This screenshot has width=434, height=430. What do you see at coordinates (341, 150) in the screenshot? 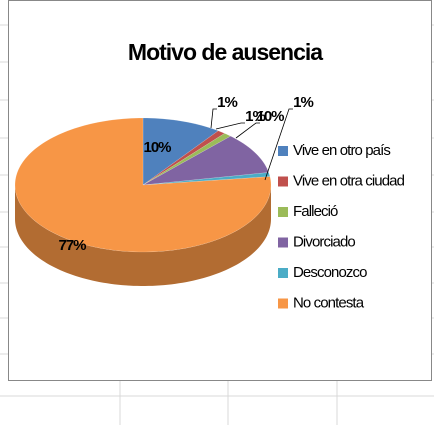
I see `legend-label: Vive en otro país` at bounding box center [341, 150].